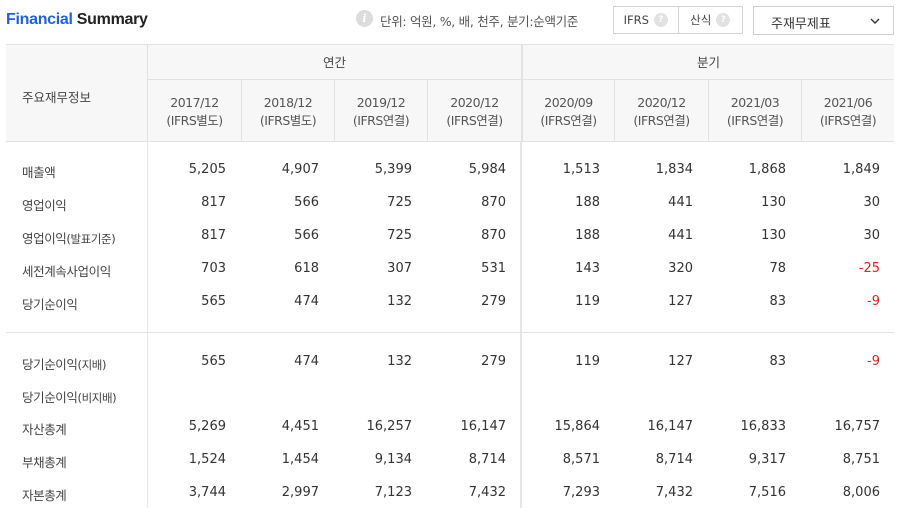 The height and width of the screenshot is (508, 904). Describe the element at coordinates (450, 363) in the screenshot. I see `table-row: 당기순이익(지배) 565 474 132 279 119 127 83 -9` at that location.